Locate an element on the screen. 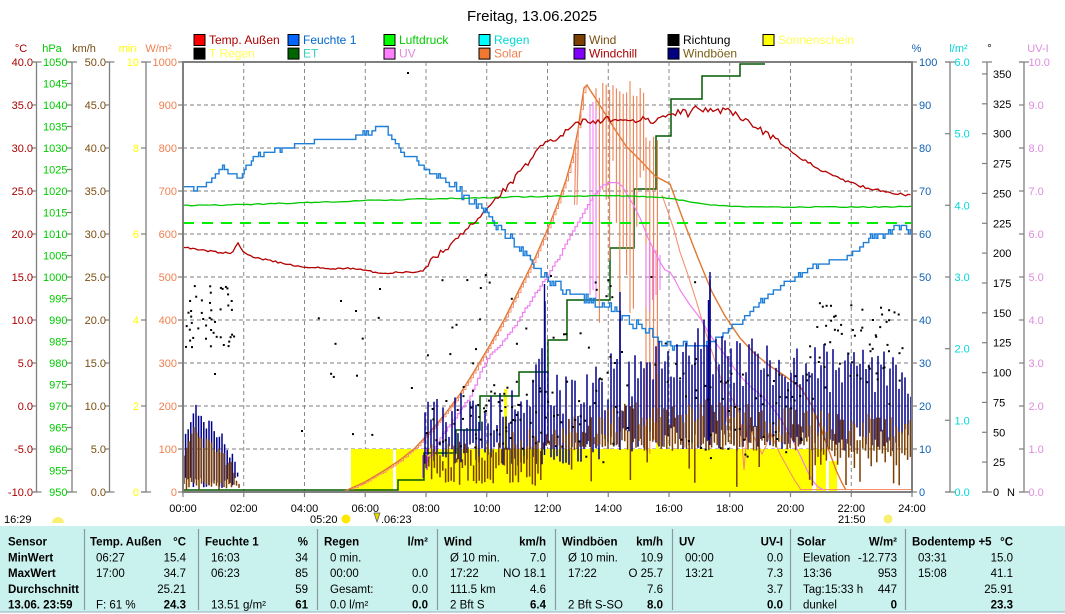 This screenshot has height=614, width=1065. svg-text: 24.3 is located at coordinates (175, 606).